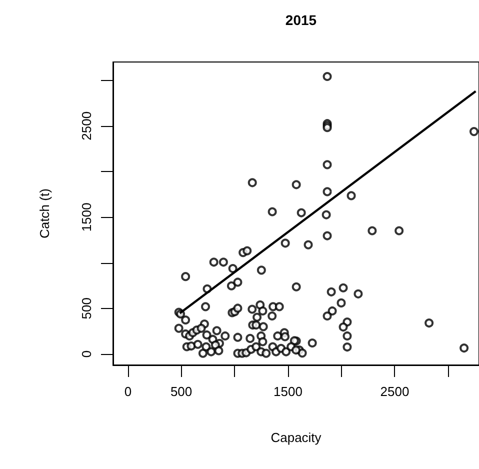 The width and height of the screenshot is (479, 469). I want to click on x-tick-label: 500, so click(181, 391).